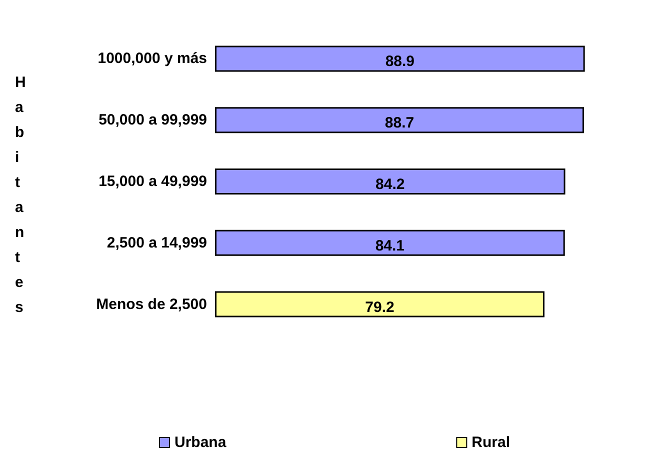  Describe the element at coordinates (491, 442) in the screenshot. I see `legend-label: Rural` at that location.